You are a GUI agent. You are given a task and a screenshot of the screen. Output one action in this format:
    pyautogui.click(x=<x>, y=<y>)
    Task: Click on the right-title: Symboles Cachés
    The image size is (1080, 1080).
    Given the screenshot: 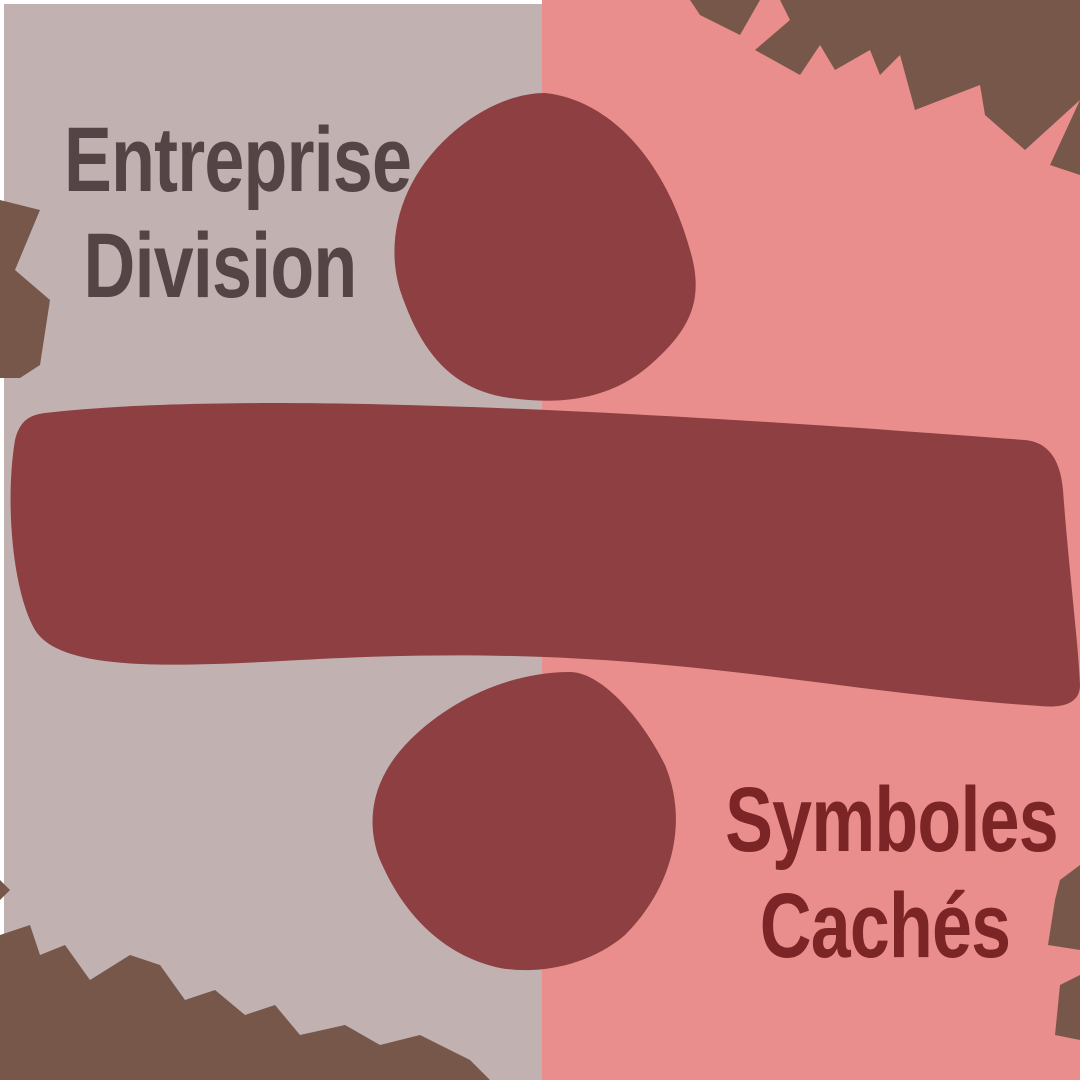 What is the action you would take?
    pyautogui.click(x=892, y=874)
    